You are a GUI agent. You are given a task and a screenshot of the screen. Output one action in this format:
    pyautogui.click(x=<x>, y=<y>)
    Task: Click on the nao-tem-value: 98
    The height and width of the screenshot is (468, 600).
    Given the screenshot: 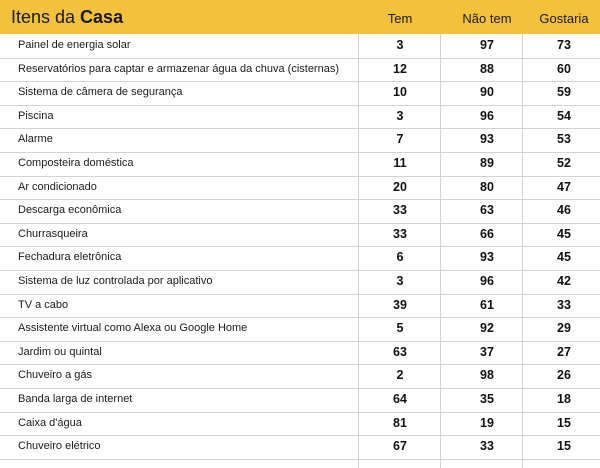 What is the action you would take?
    pyautogui.click(x=487, y=375)
    